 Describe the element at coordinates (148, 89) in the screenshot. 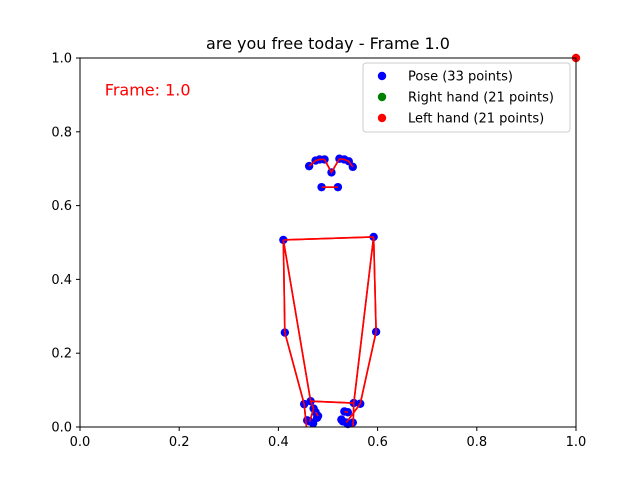

I see `frame-annotation: Frame: 1.0` at that location.